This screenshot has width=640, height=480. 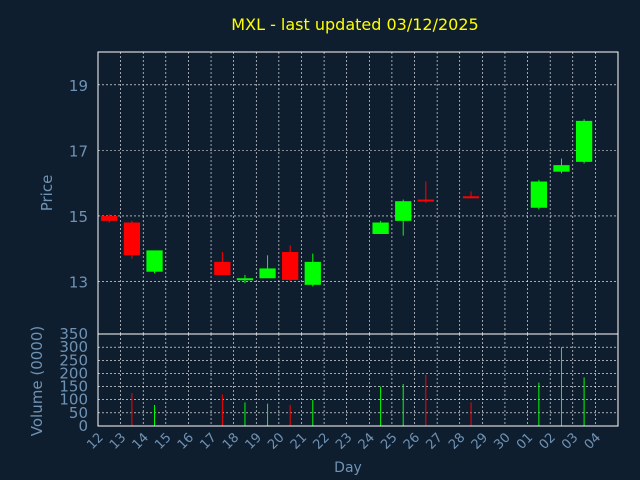 What do you see at coordinates (78, 413) in the screenshot?
I see `volume-tick-label: 50` at bounding box center [78, 413].